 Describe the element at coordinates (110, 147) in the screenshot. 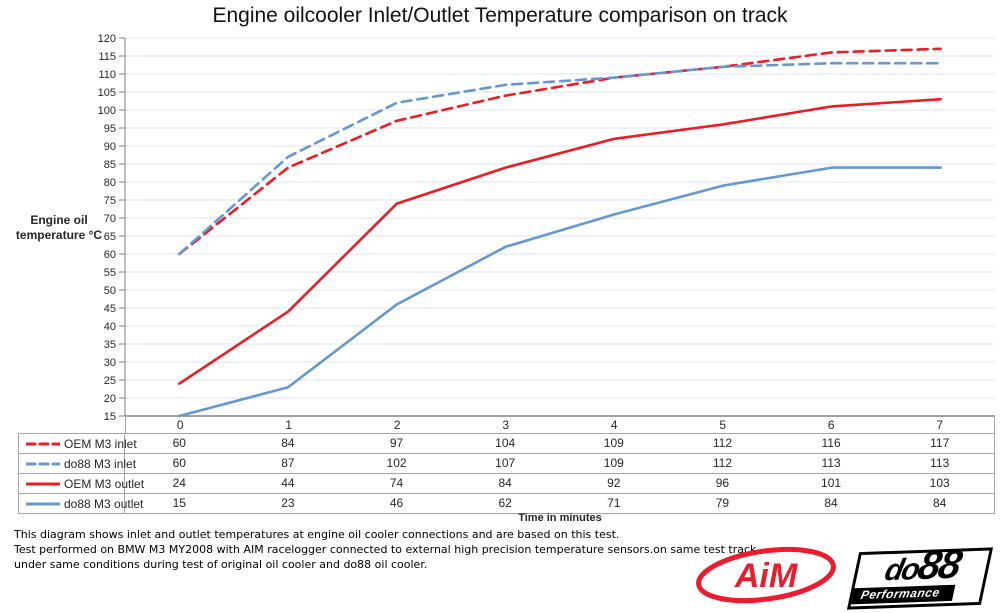

I see `y-tick-label: 90` at that location.